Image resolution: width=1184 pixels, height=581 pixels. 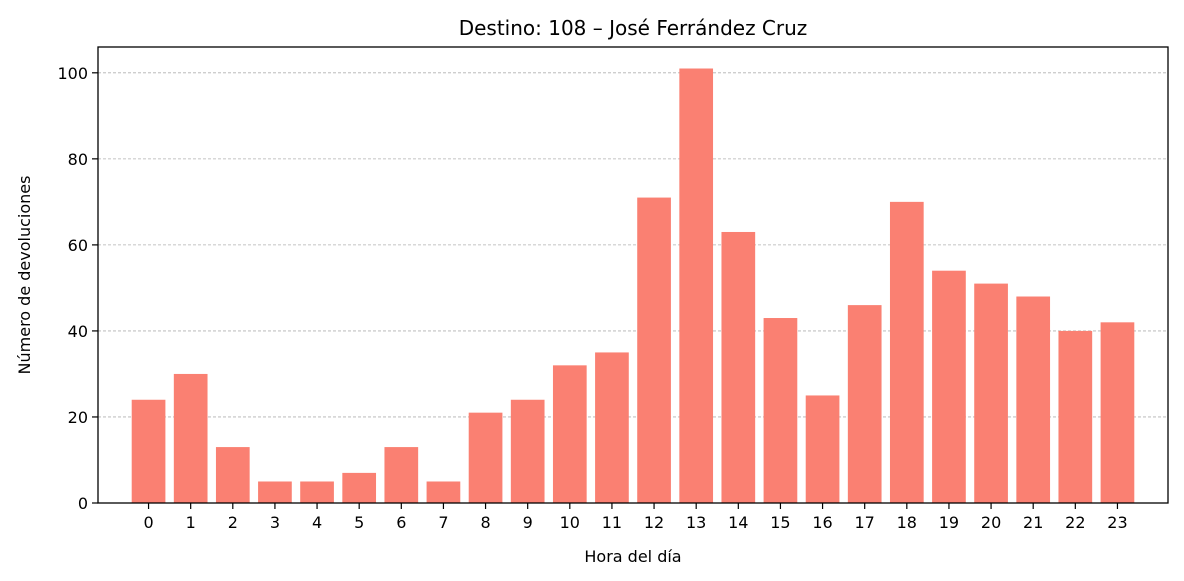 What do you see at coordinates (1033, 522) in the screenshot?
I see `x-tick-label: 21` at bounding box center [1033, 522].